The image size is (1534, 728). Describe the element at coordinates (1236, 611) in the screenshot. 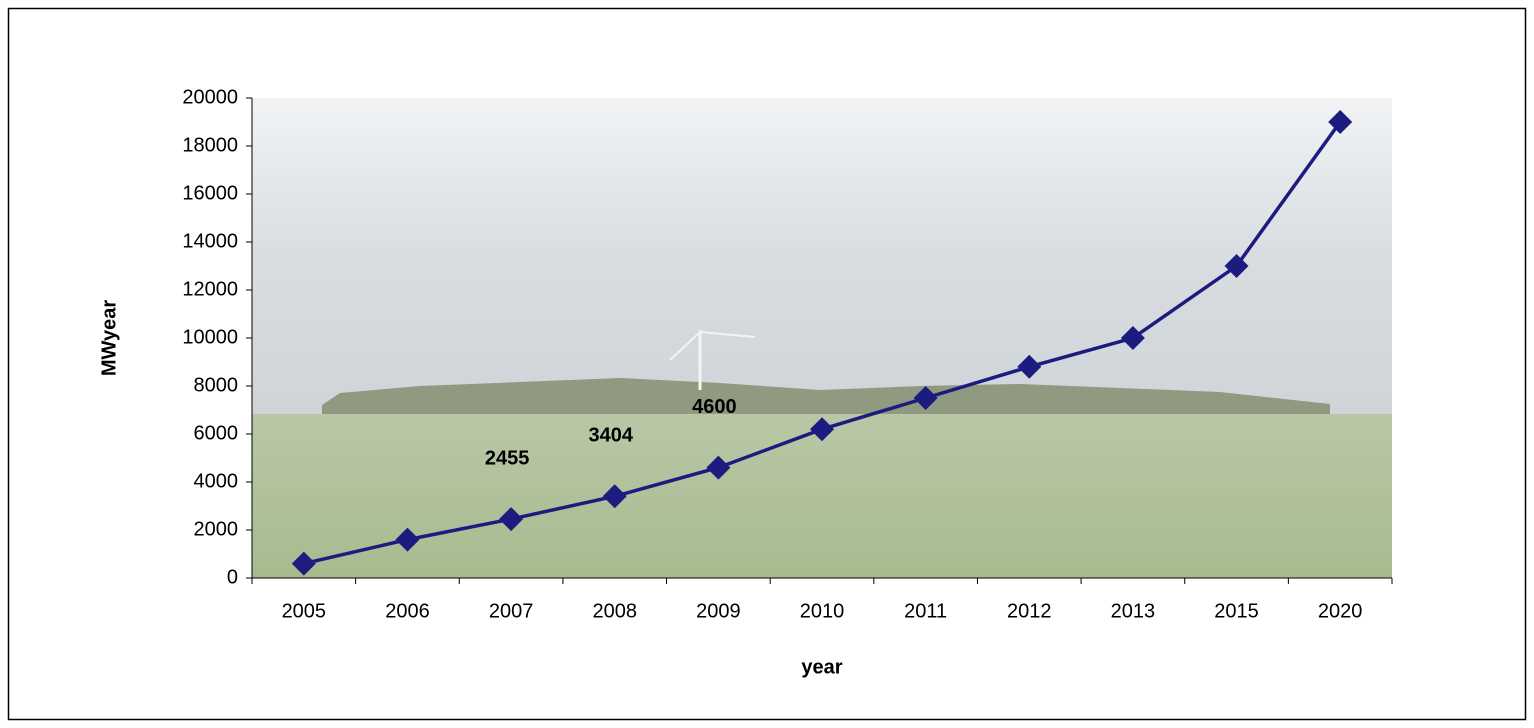

I see `x-tick-label: 2015` at that location.